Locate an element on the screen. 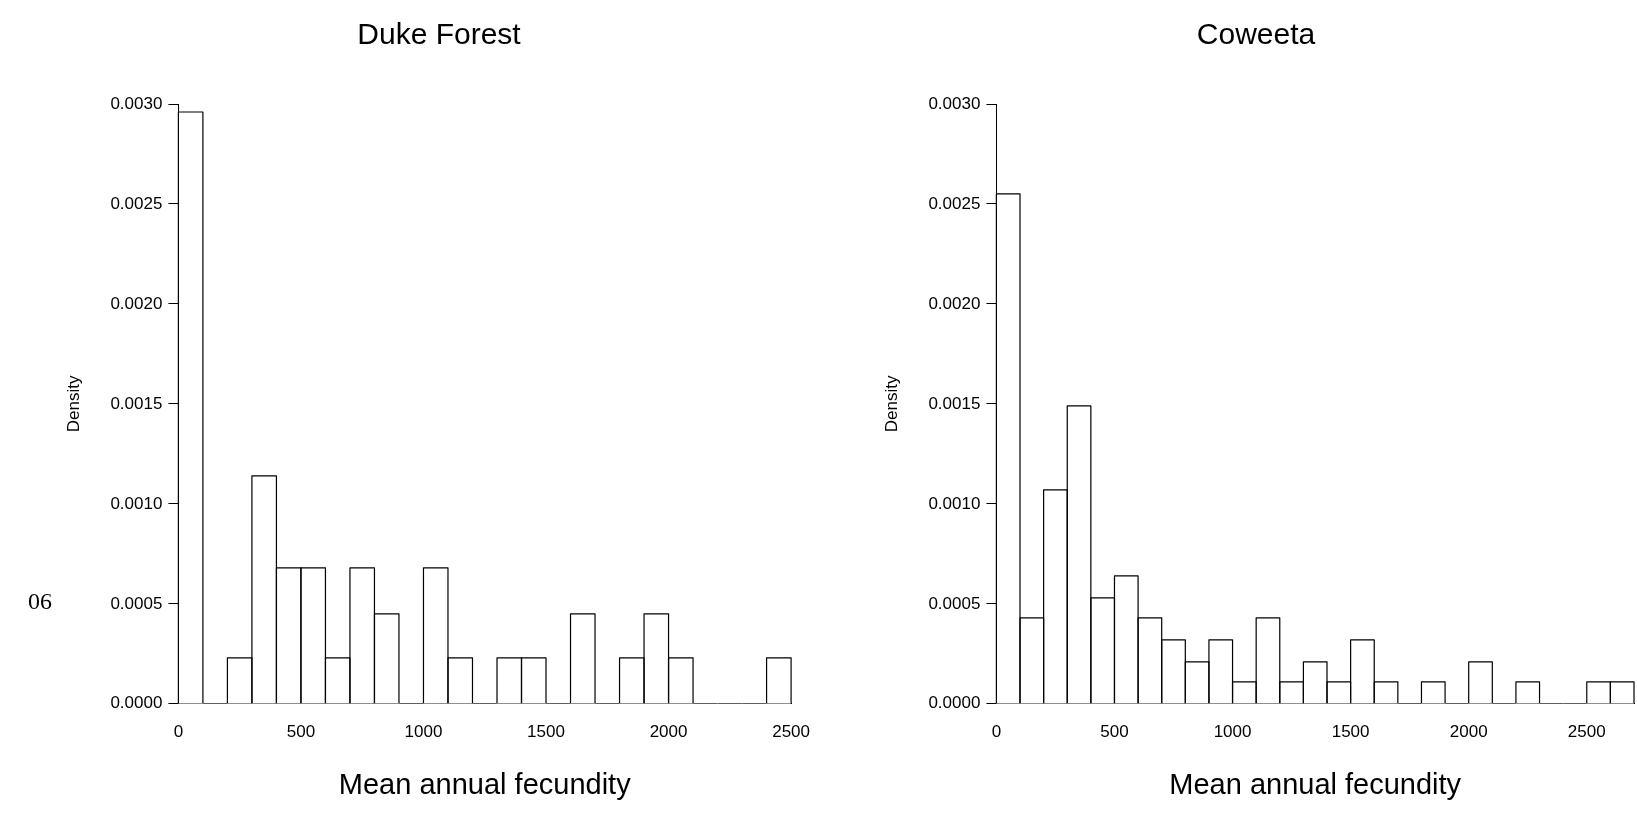 This screenshot has height=817, width=1637. chart-title: Coweeta is located at coordinates (1256, 34).